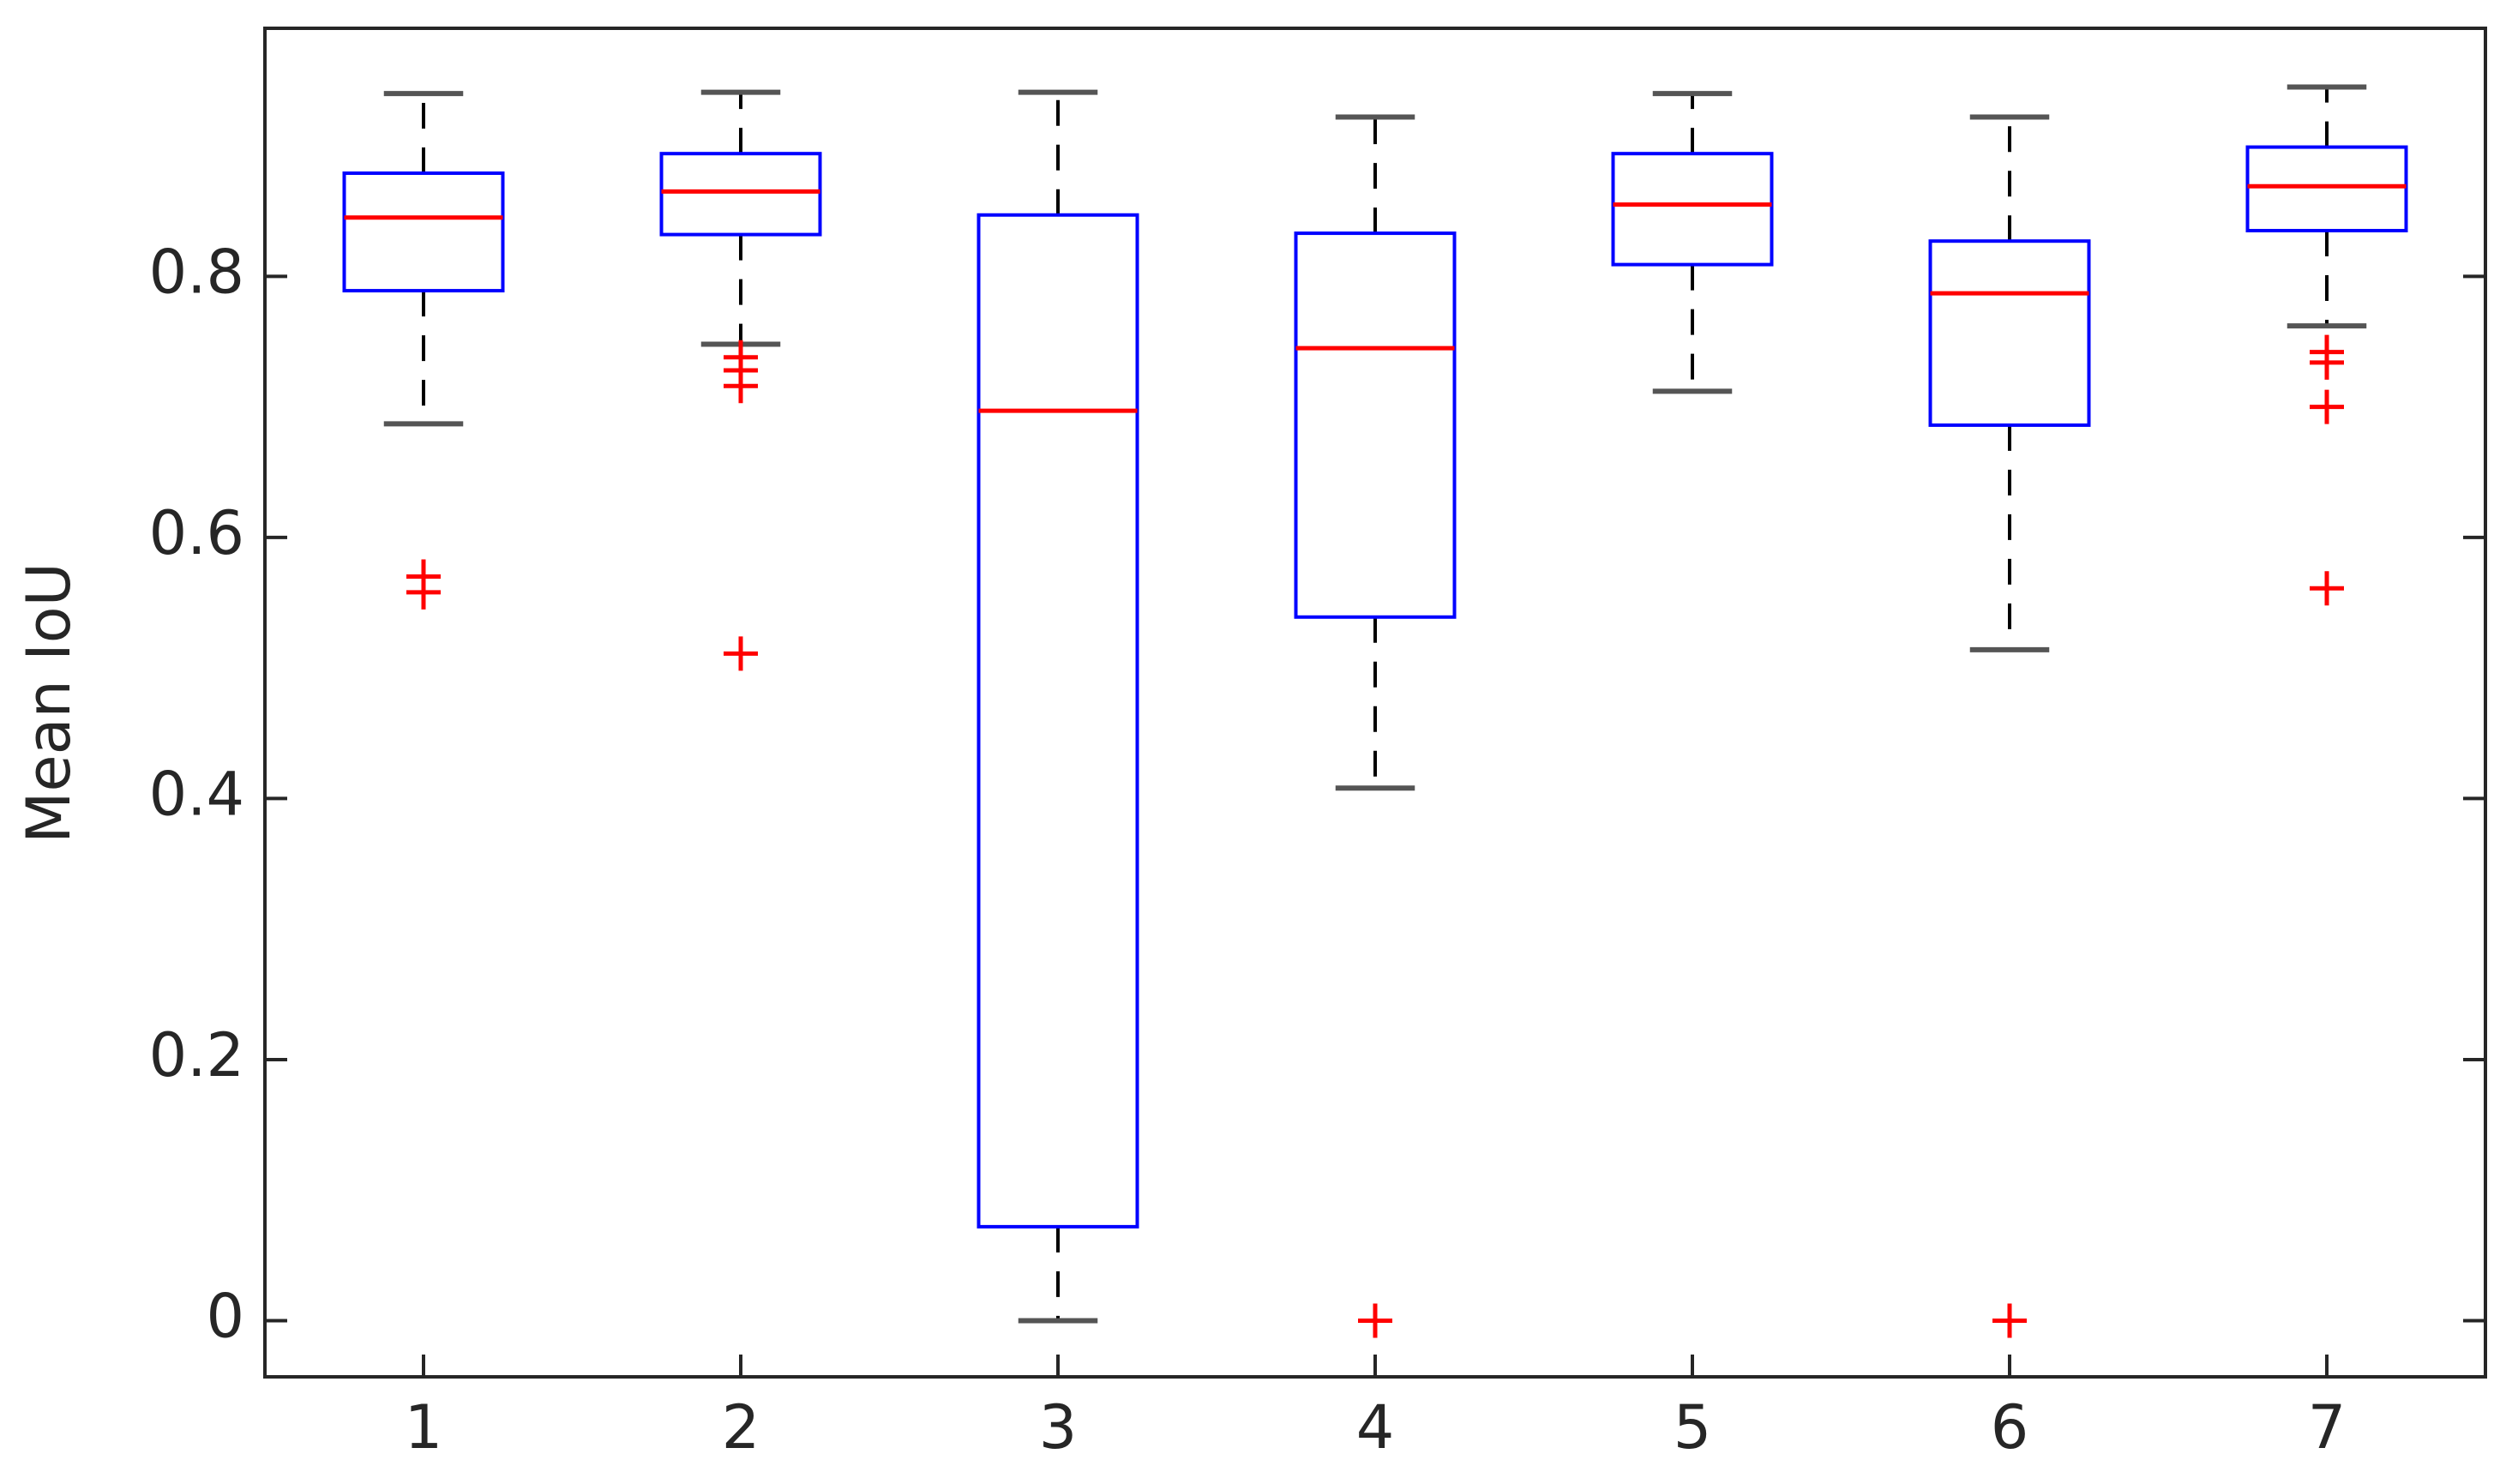  Describe the element at coordinates (1693, 1427) in the screenshot. I see `x-tick-label: 5` at that location.